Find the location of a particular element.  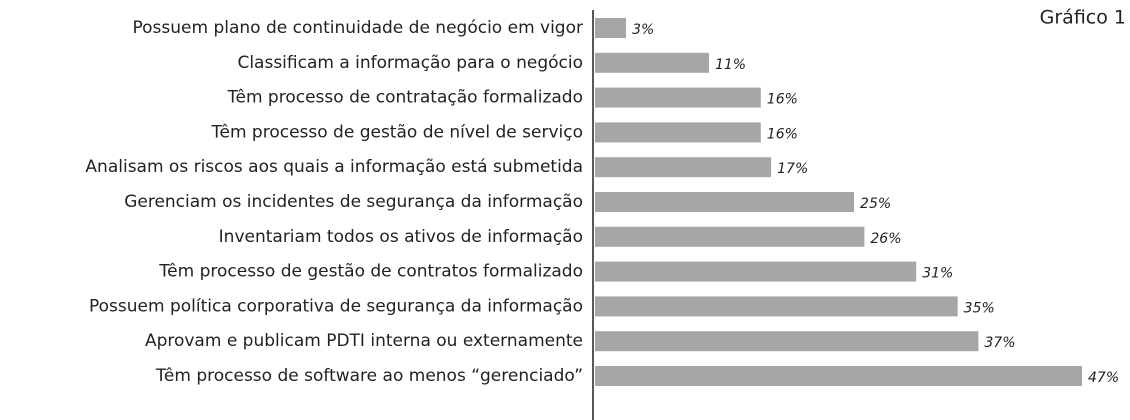

value-label: 25% is located at coordinates (875, 204).